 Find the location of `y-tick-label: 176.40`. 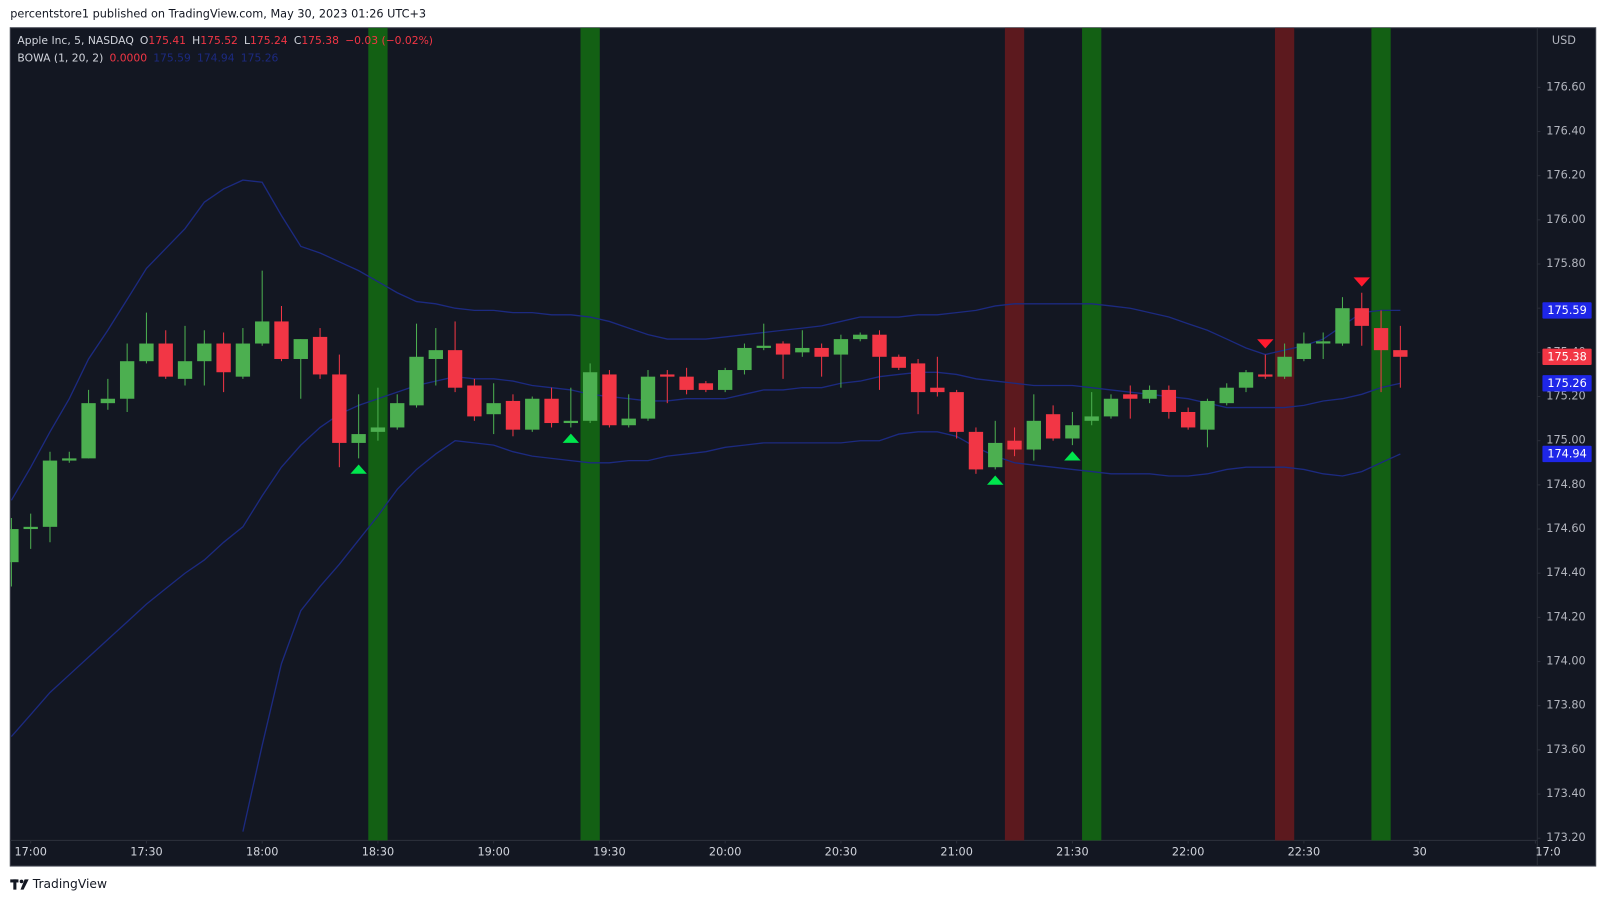

y-tick-label: 176.40 is located at coordinates (1565, 131).